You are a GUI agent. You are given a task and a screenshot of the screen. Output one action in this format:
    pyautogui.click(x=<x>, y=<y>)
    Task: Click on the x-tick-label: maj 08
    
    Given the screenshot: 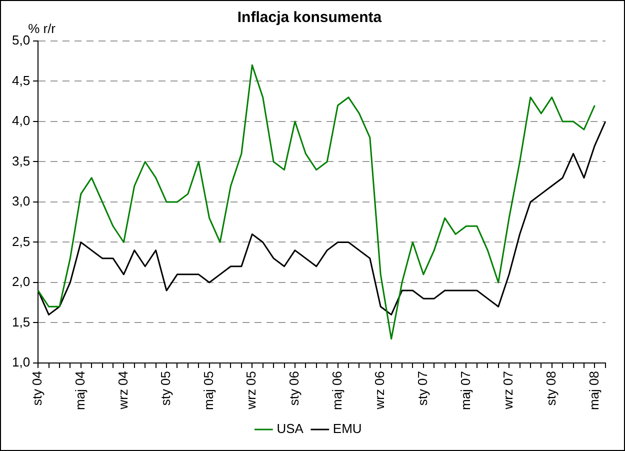 What is the action you would take?
    pyautogui.click(x=594, y=390)
    